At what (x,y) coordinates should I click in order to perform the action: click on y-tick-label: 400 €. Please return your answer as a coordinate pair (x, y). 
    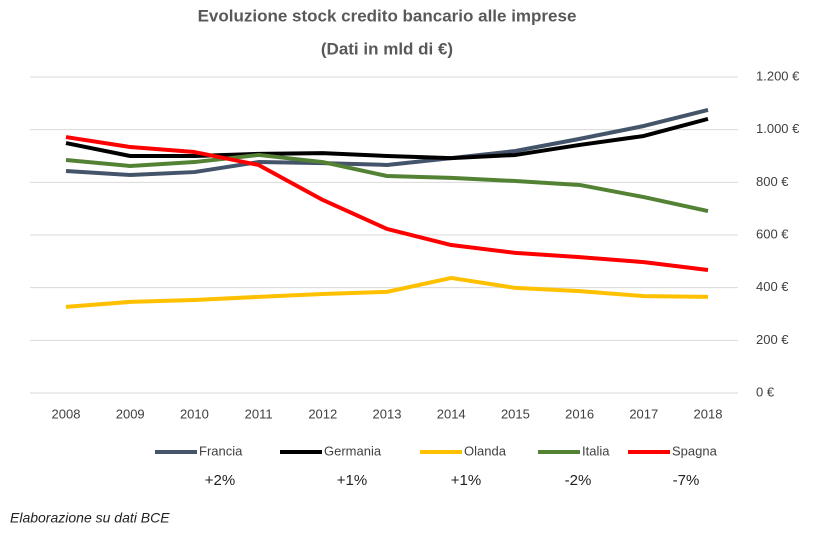
    Looking at the image, I should click on (772, 286).